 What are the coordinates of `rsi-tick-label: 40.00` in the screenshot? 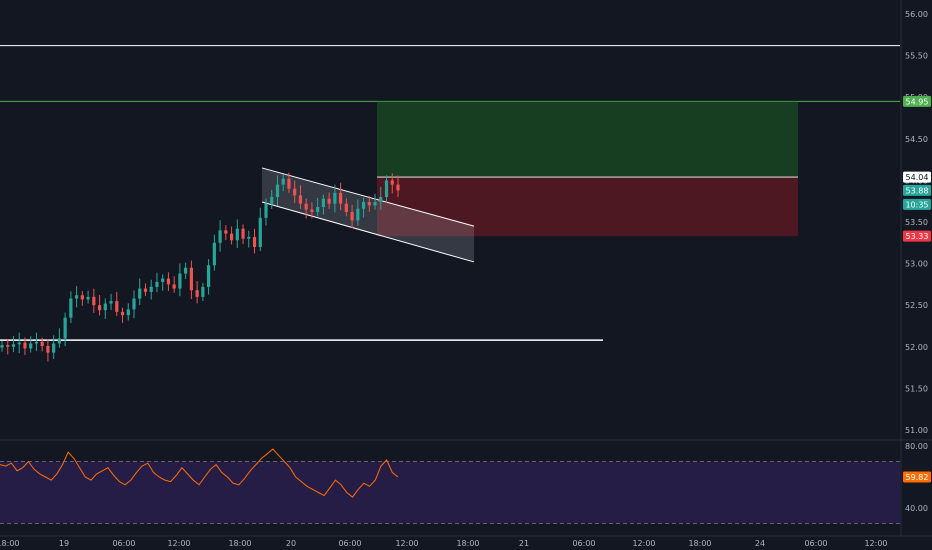 It's located at (916, 508).